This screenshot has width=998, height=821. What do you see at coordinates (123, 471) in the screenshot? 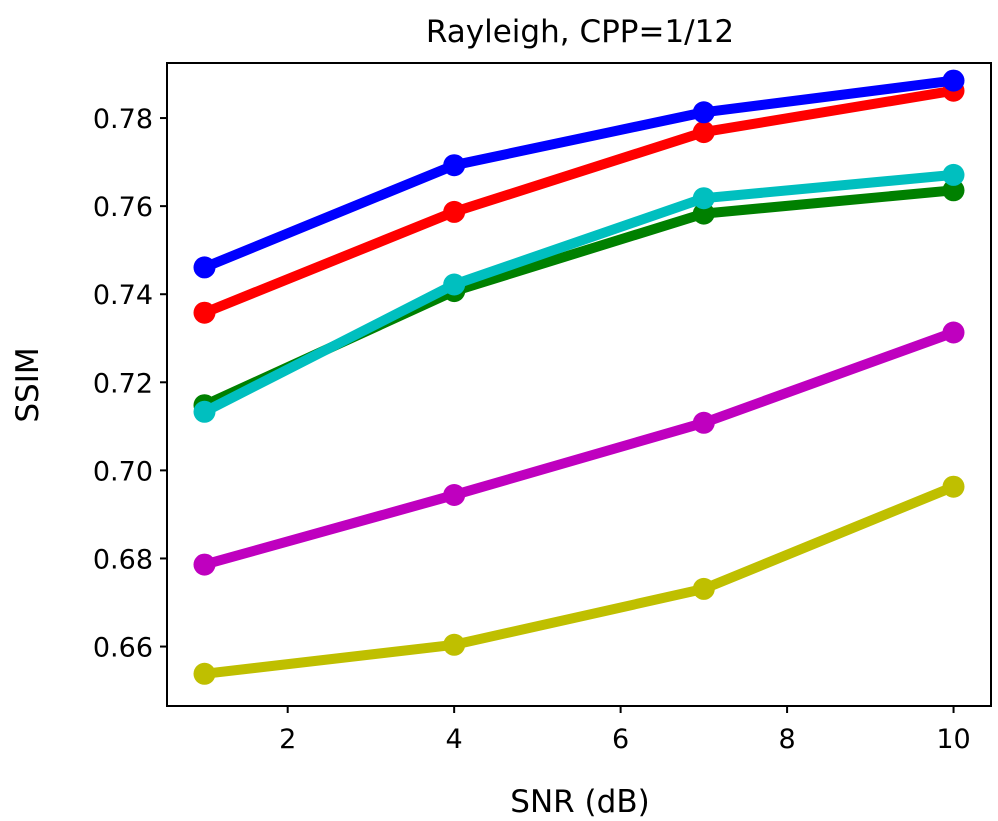
I see `y-tick-label: 0.70` at bounding box center [123, 471].